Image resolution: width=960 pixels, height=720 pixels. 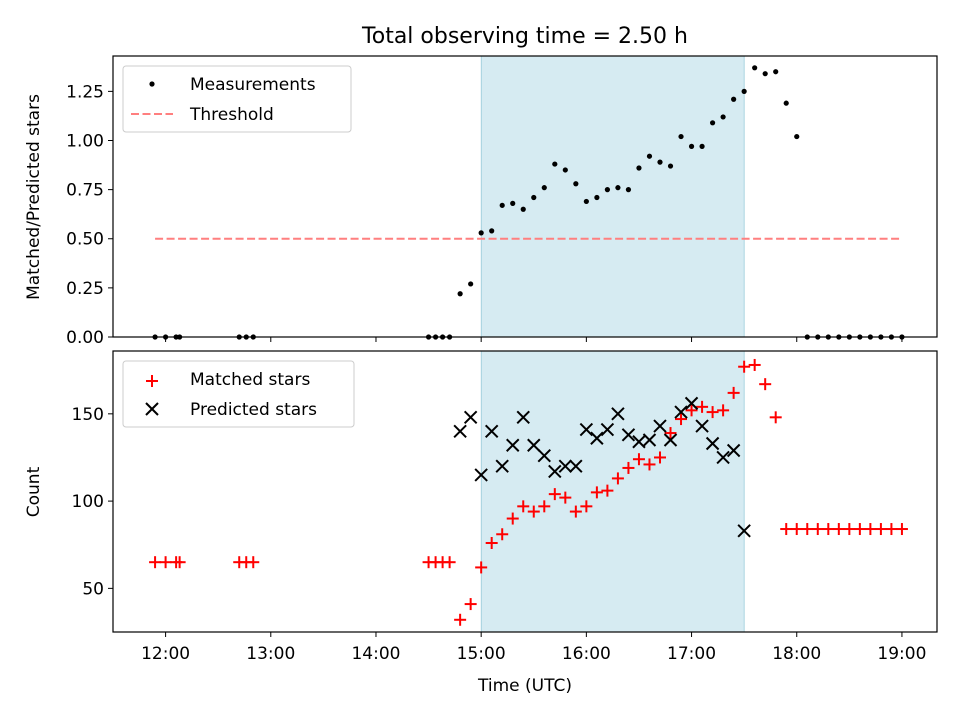 What do you see at coordinates (237, 99) in the screenshot?
I see `top-legend-box` at bounding box center [237, 99].